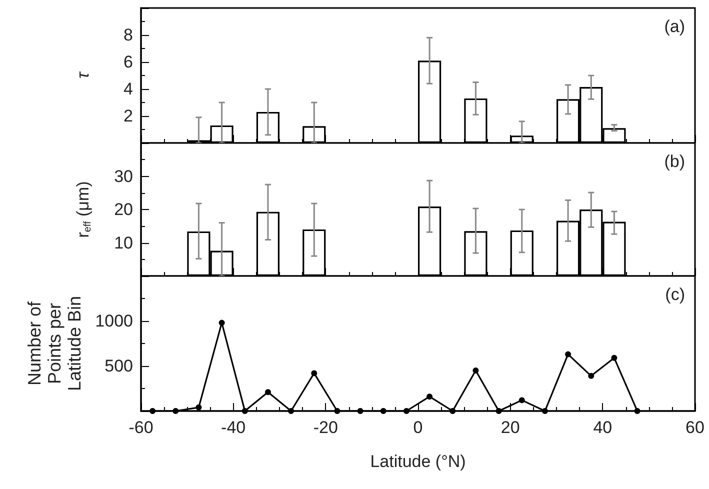 This screenshot has width=709, height=489. What do you see at coordinates (510, 427) in the screenshot?
I see `x-tick-label: 20` at bounding box center [510, 427].